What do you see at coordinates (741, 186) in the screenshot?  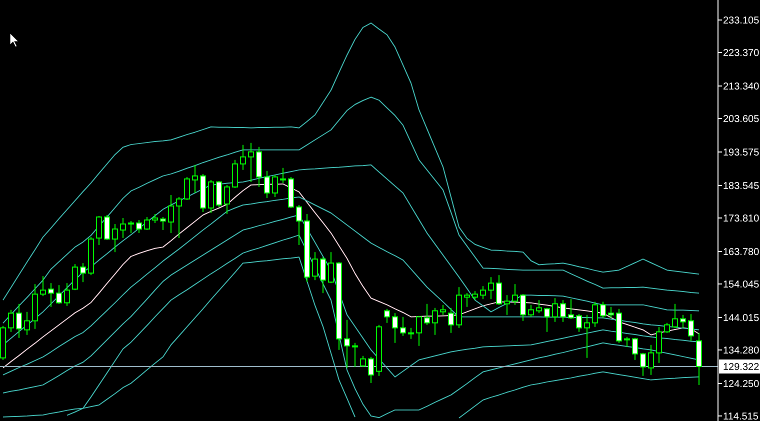 I see `y-tick-label: 183.545` at bounding box center [741, 186].